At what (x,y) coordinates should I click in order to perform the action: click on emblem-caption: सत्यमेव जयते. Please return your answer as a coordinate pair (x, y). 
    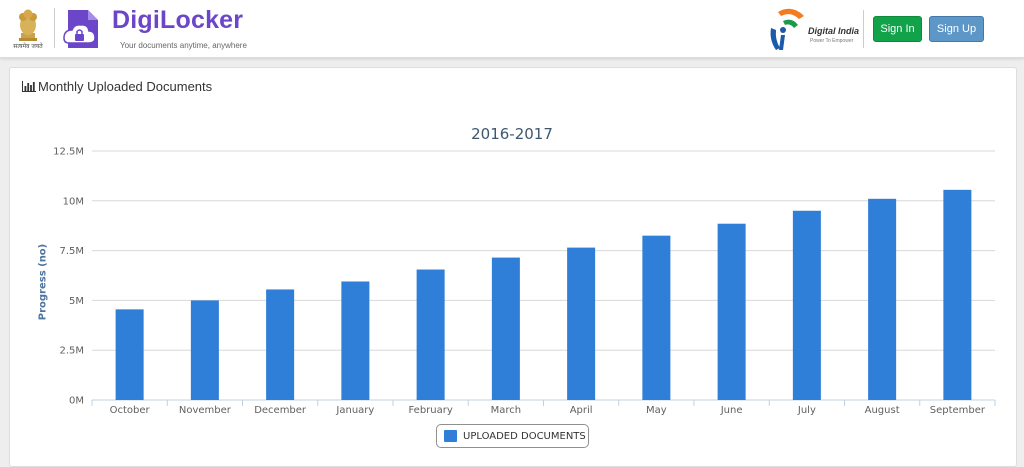
    Looking at the image, I should click on (28, 46).